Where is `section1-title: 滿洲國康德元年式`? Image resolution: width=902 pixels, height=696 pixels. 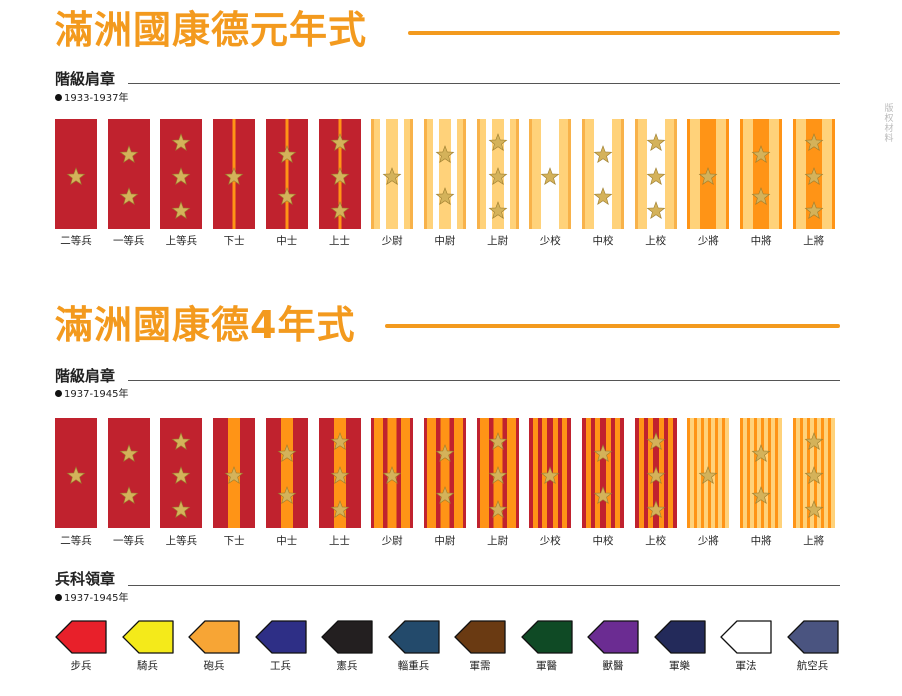 section1-title: 滿洲國康德元年式 is located at coordinates (211, 30).